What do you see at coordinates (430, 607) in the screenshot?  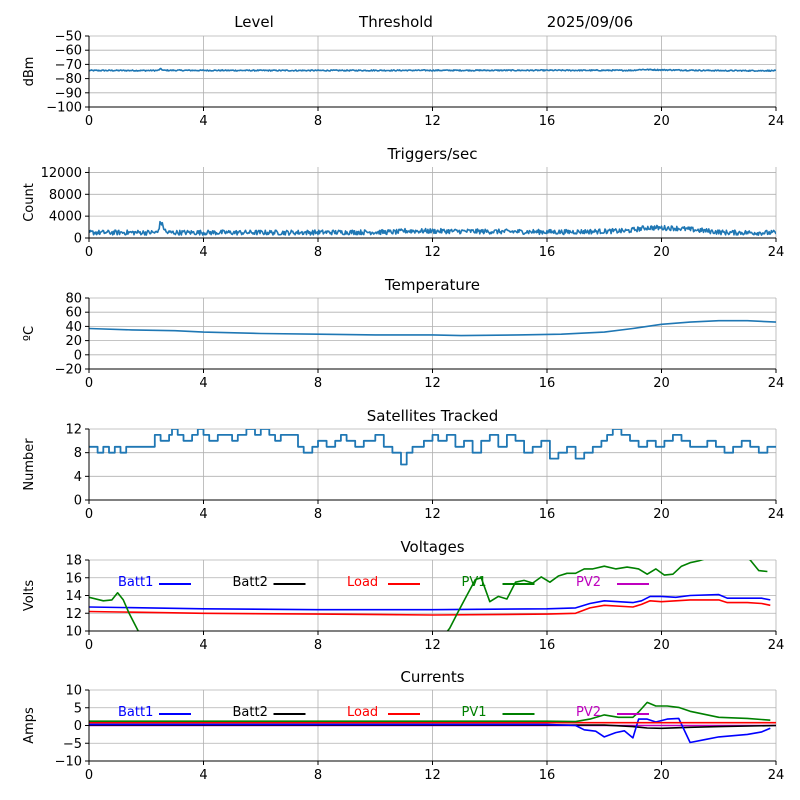 I see `series-line-s2` at bounding box center [430, 607].